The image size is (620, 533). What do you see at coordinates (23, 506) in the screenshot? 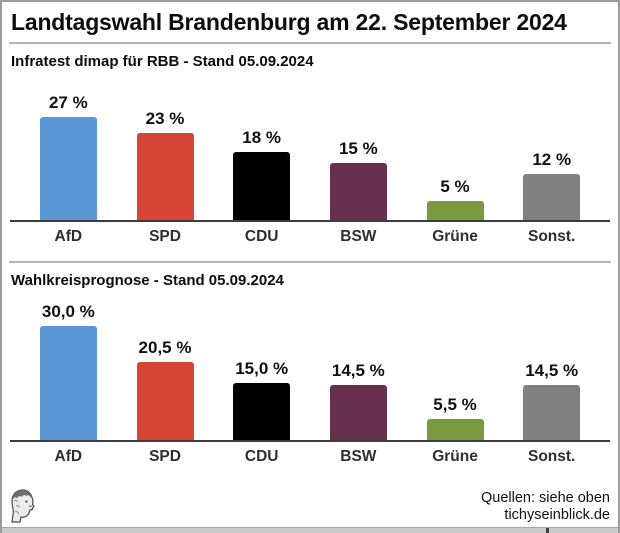
I see `tichys-einblick-head-logo` at bounding box center [23, 506].